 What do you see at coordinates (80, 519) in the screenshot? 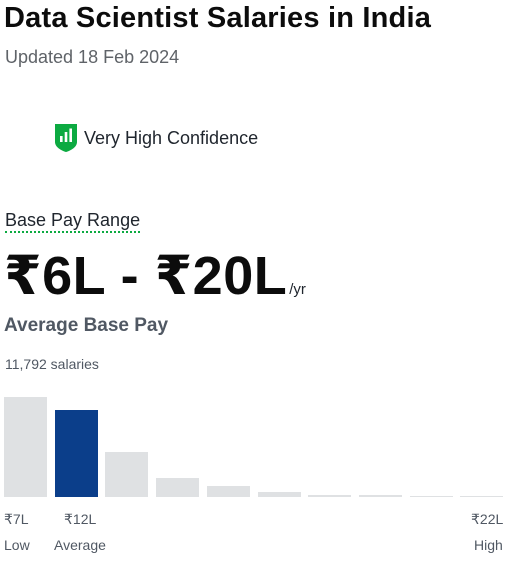
I see `average-value-label: ₹12L` at bounding box center [80, 519].